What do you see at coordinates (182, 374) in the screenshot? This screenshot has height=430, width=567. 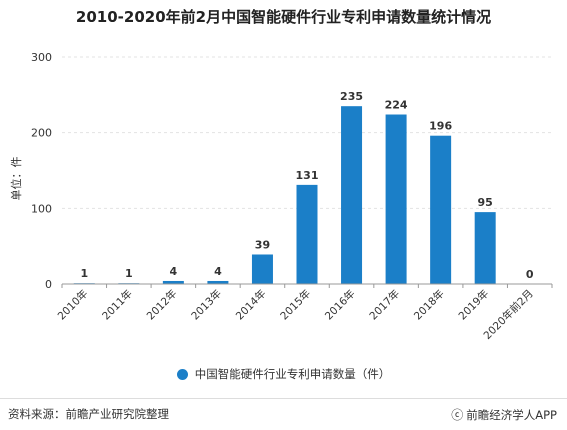 I see `legend-marker` at bounding box center [182, 374].